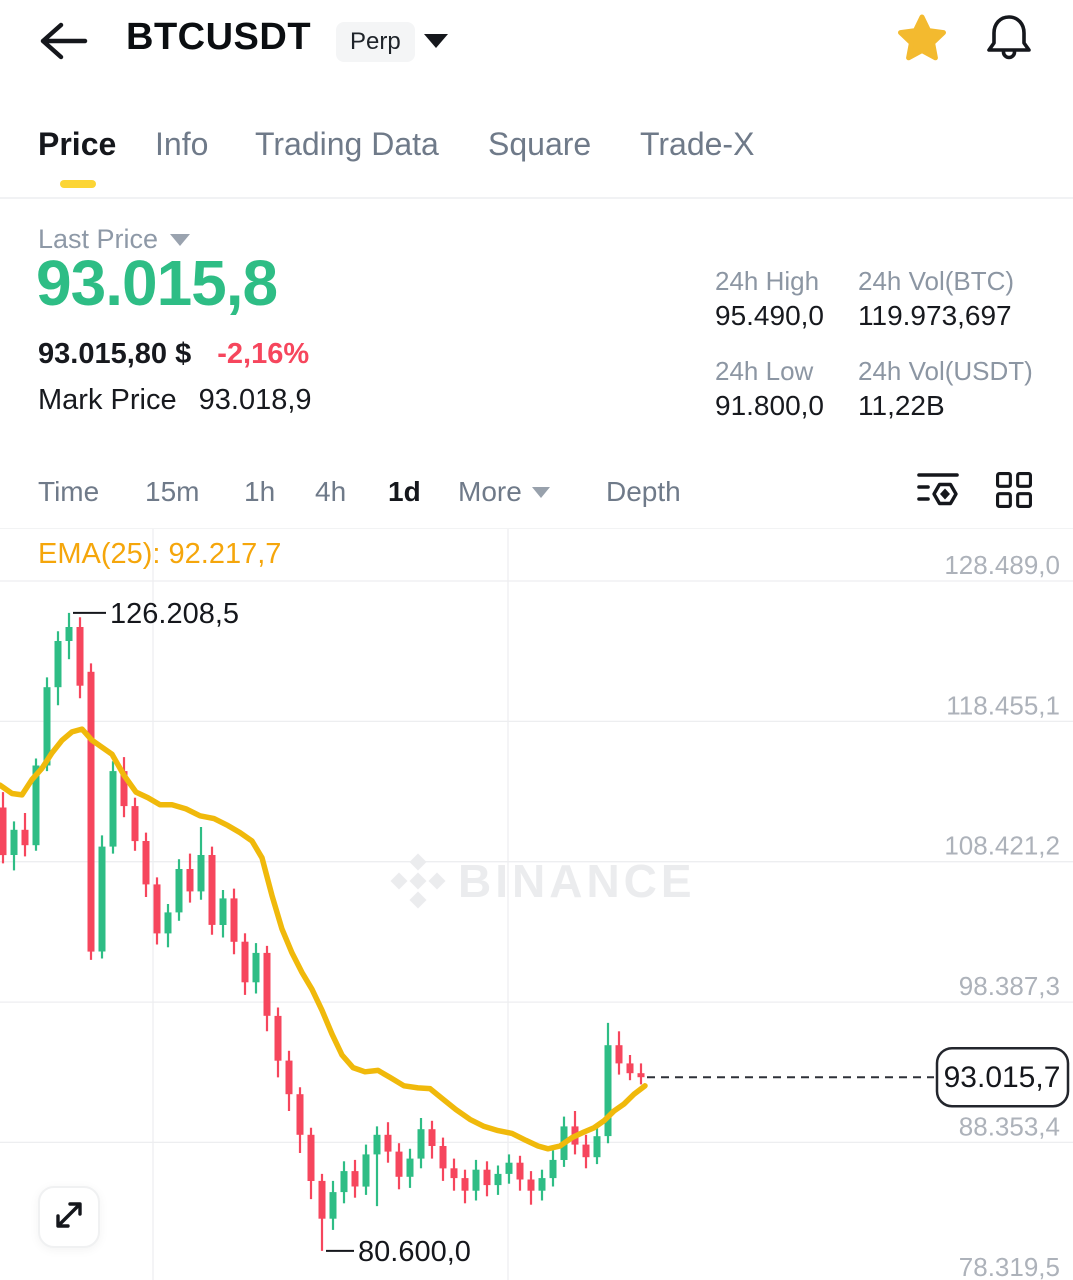 The height and width of the screenshot is (1280, 1073). I want to click on mark-price-value: 93.018,9, so click(255, 400).